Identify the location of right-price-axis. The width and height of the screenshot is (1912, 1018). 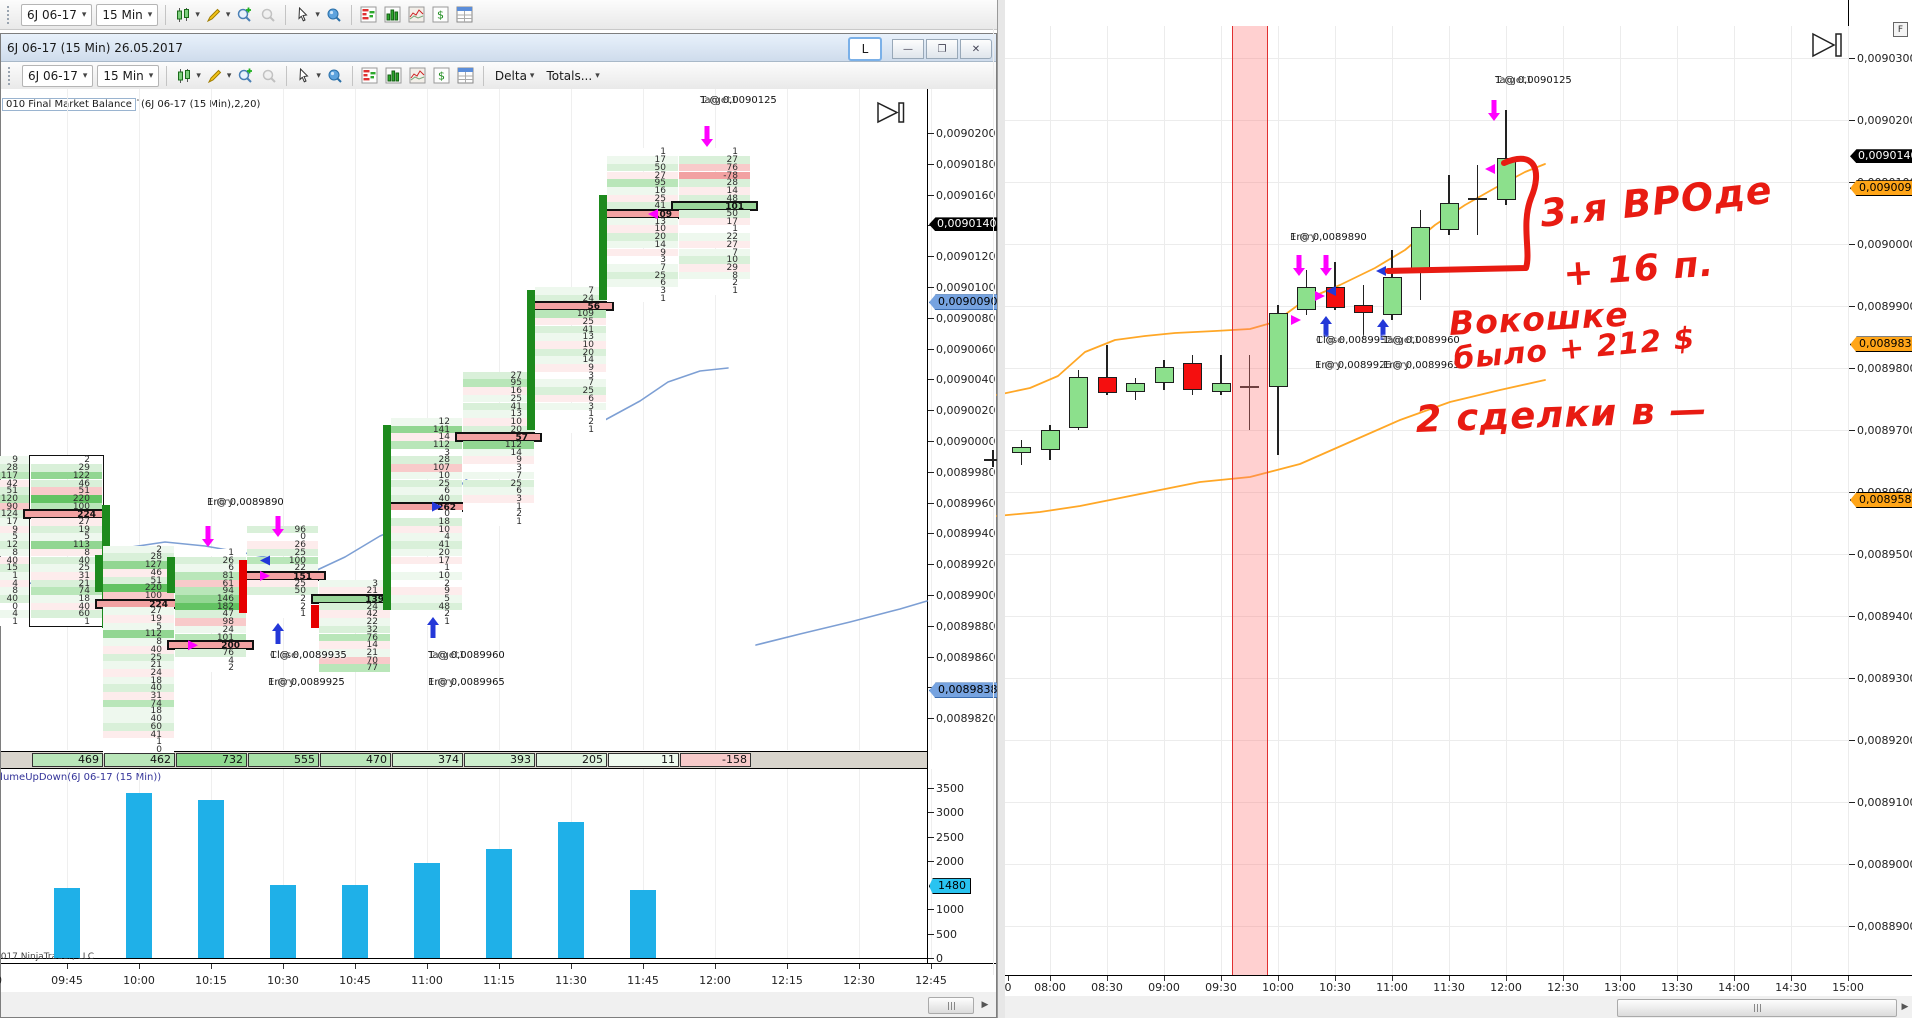
(1880, 487).